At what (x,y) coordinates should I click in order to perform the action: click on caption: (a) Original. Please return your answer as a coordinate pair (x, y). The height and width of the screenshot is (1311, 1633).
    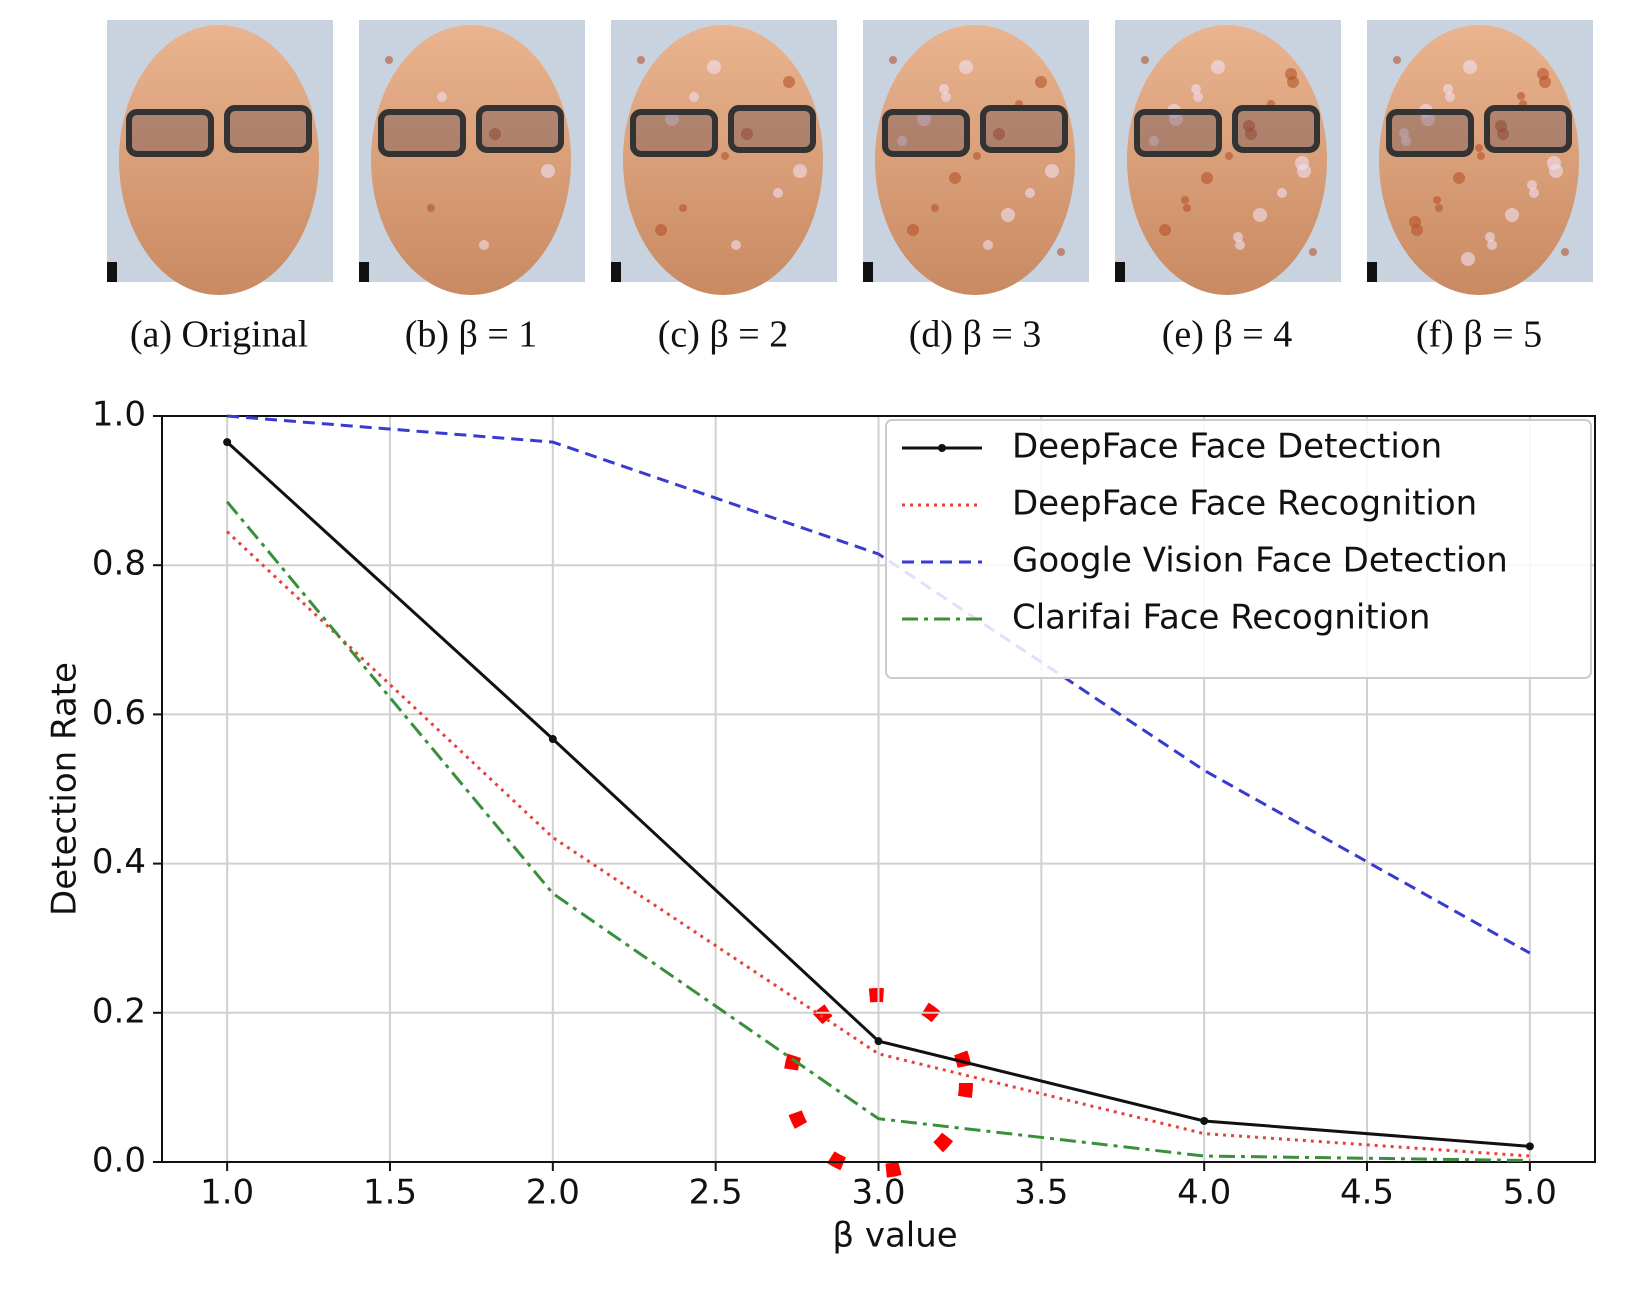
    Looking at the image, I should click on (219, 335).